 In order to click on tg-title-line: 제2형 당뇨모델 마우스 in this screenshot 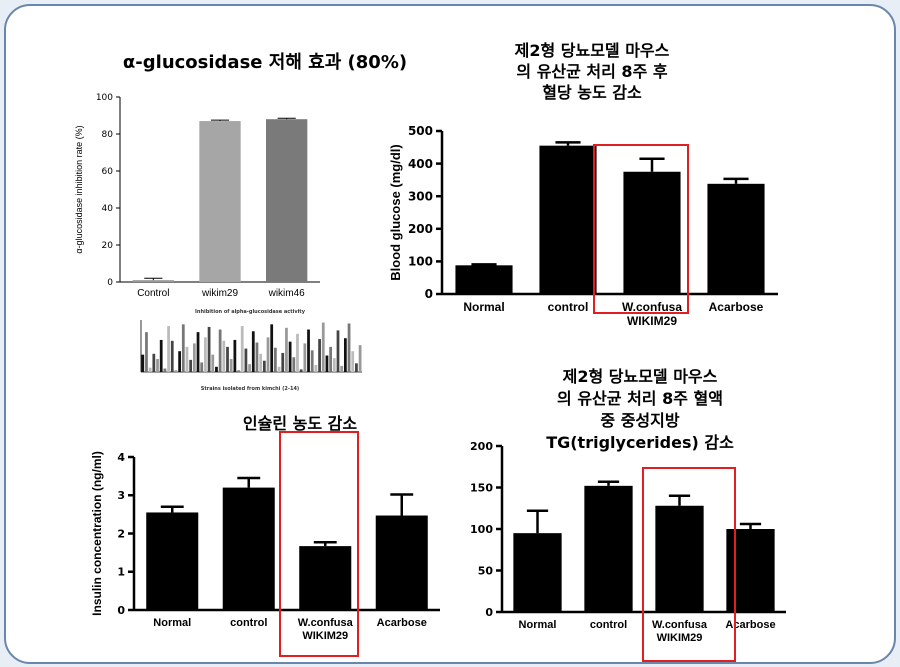, I will do `click(640, 376)`.